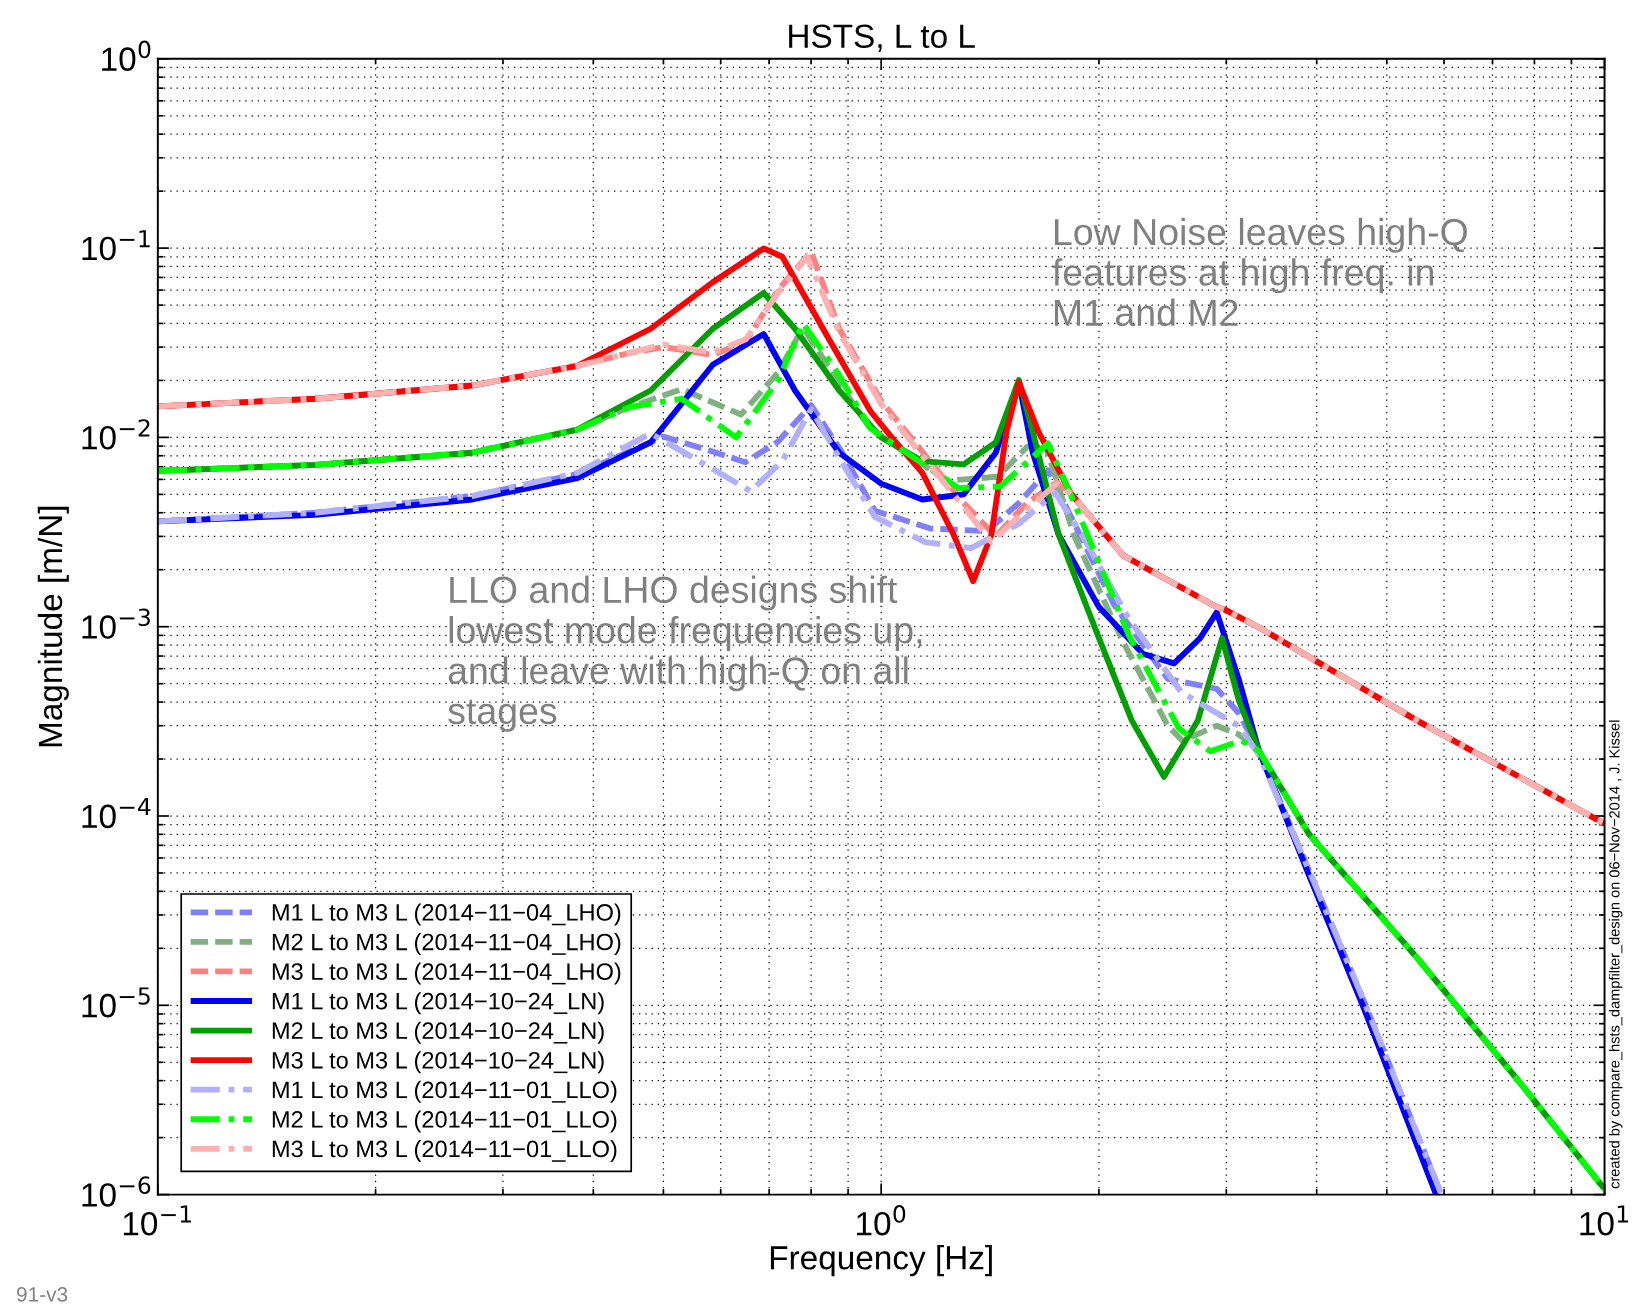 The image size is (1644, 1307). I want to click on annotation: Low Noise leaves high-Q features at high freq. in M1 and M2, so click(1259, 272).